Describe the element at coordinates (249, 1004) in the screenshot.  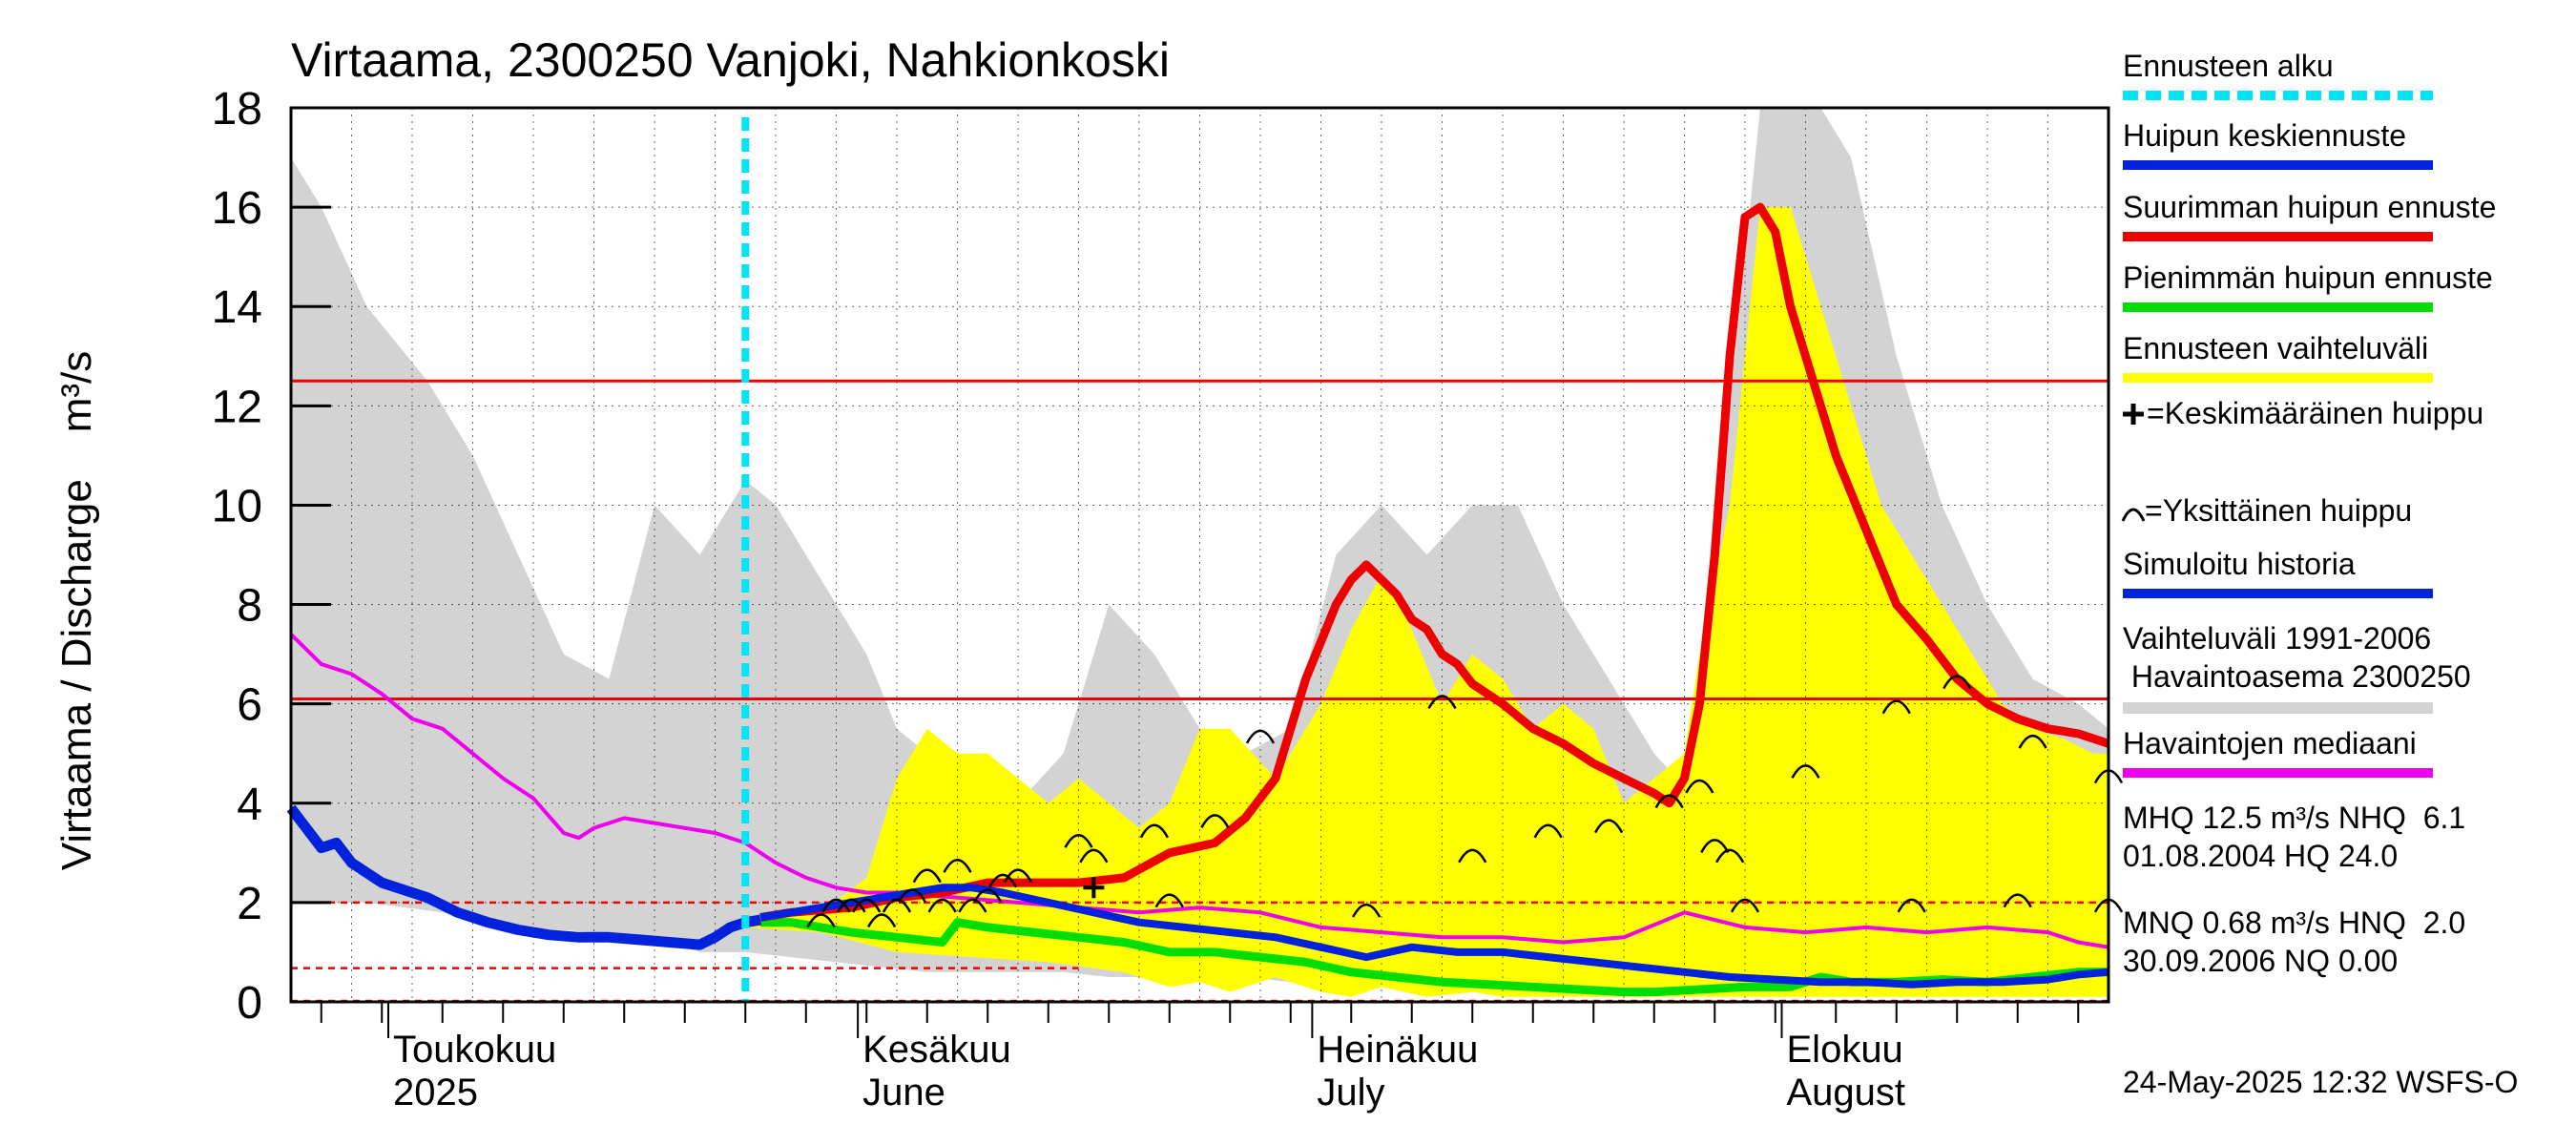
I see `y-tick-label: 0` at that location.